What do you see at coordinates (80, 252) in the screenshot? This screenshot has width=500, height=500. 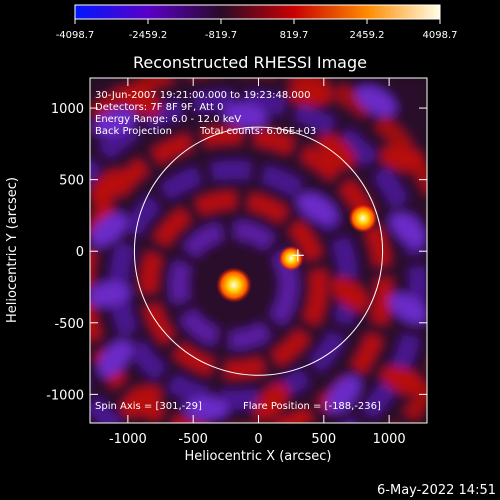 I see `y-tick-label: 0` at bounding box center [80, 252].